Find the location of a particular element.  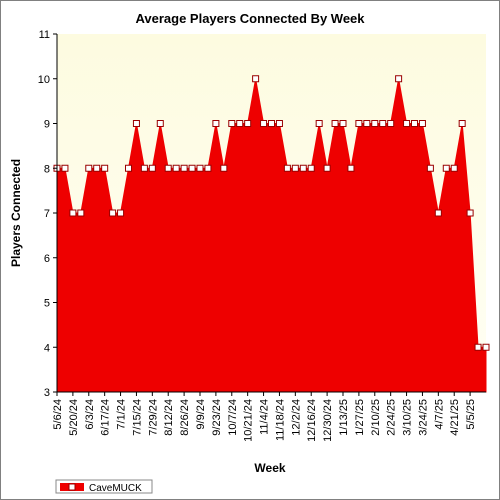

x-tick-label: 10/21/24 is located at coordinates (249, 420).